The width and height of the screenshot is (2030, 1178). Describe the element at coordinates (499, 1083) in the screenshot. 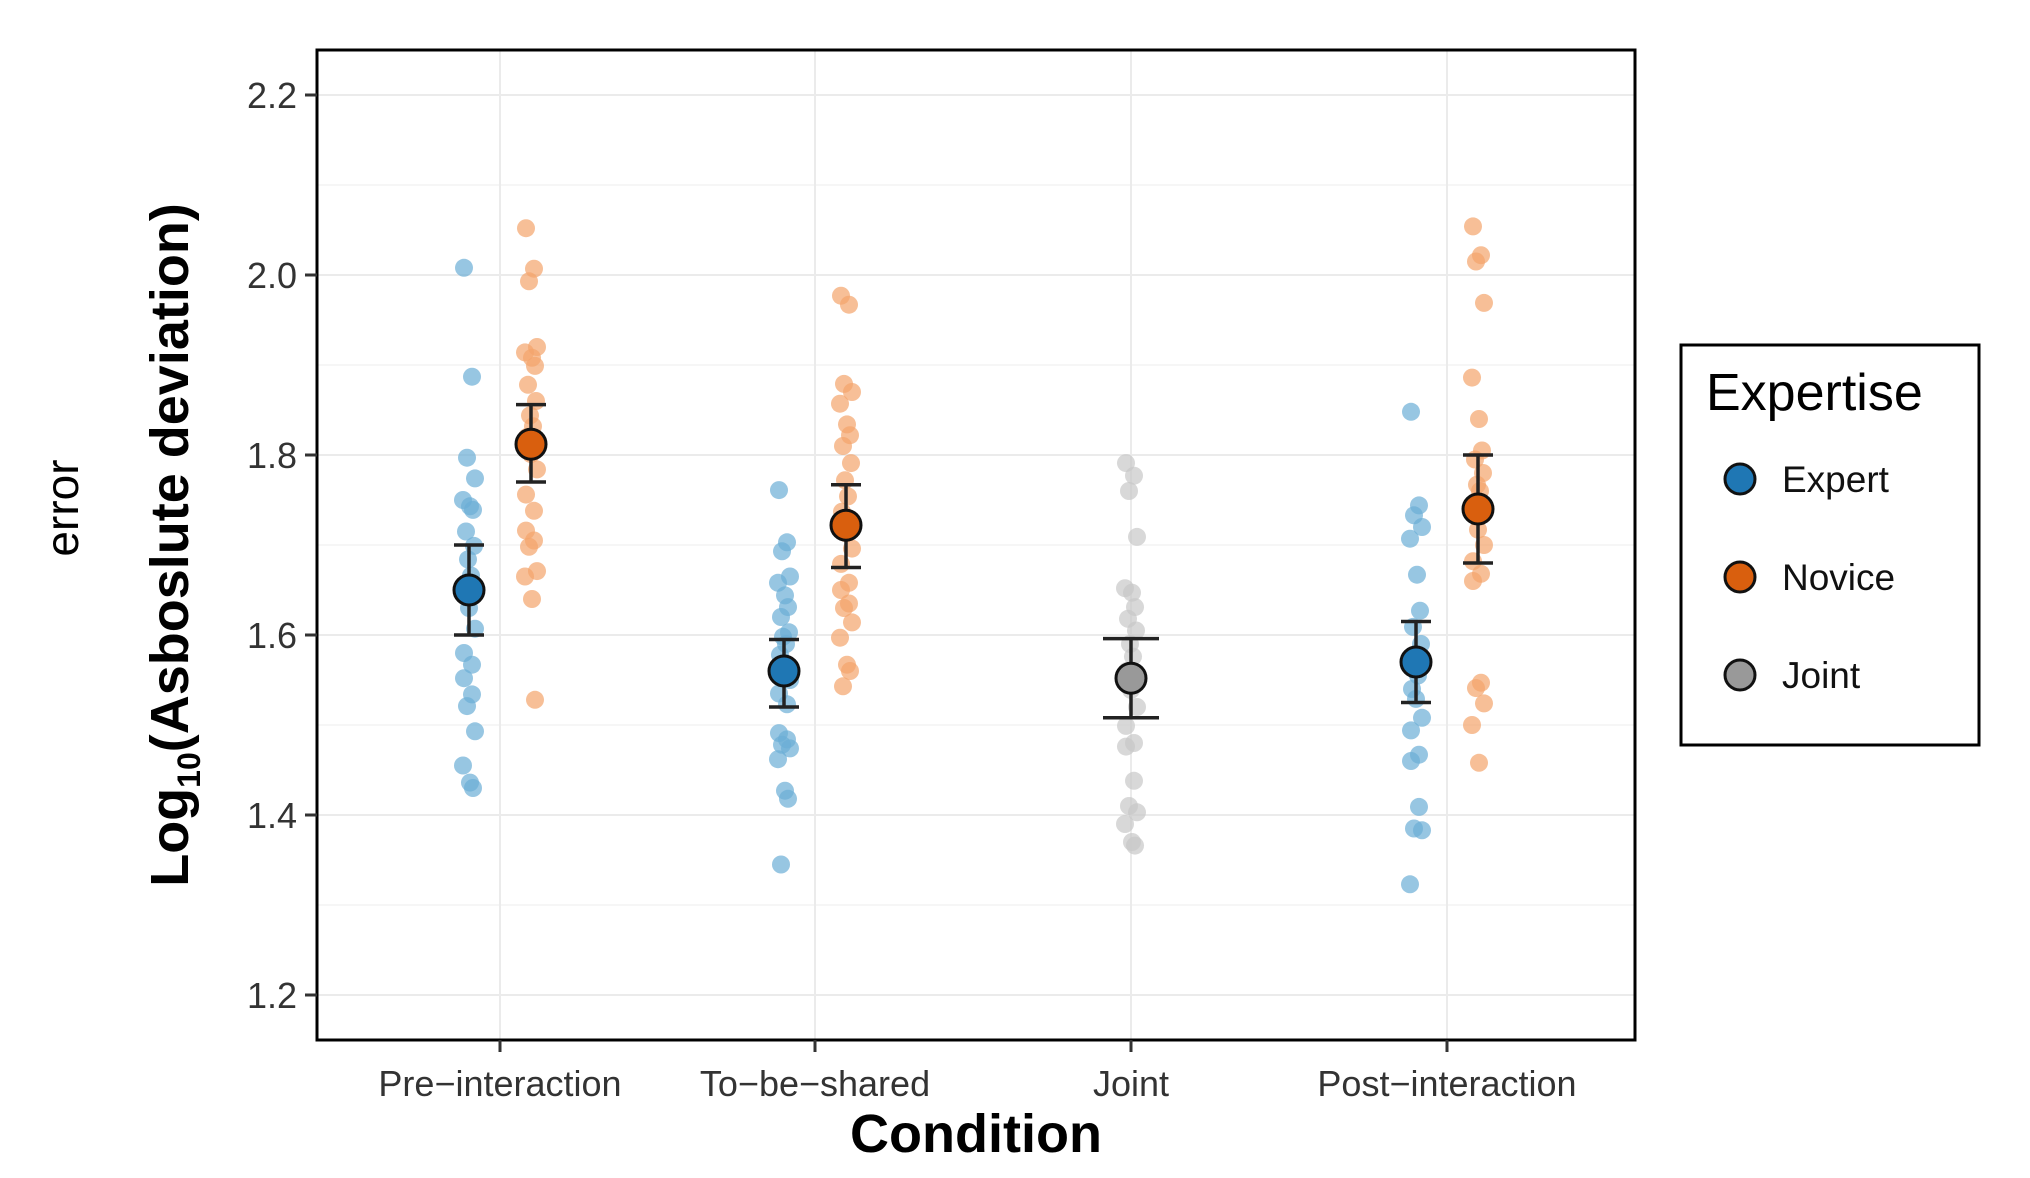

I see `x-tick-label: Pre−interaction` at that location.